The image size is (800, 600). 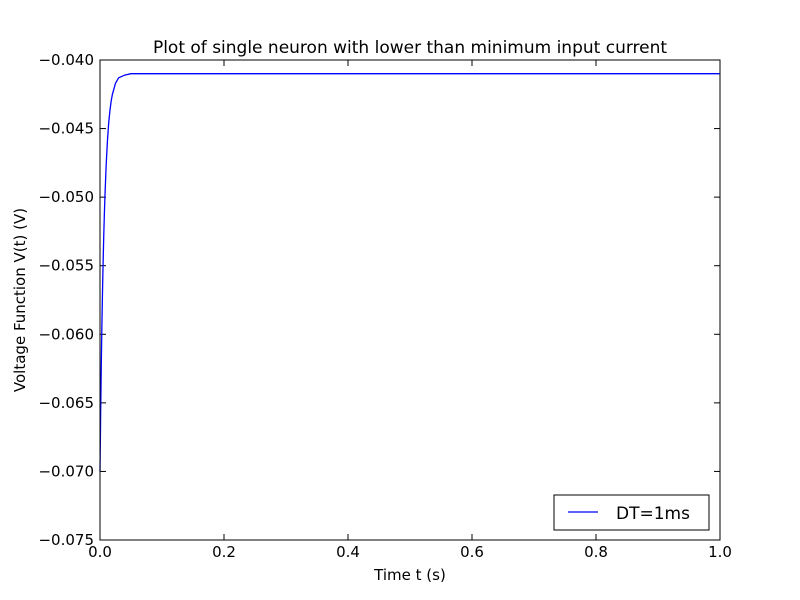 I want to click on x-axis-label: Time t (s), so click(x=409, y=575).